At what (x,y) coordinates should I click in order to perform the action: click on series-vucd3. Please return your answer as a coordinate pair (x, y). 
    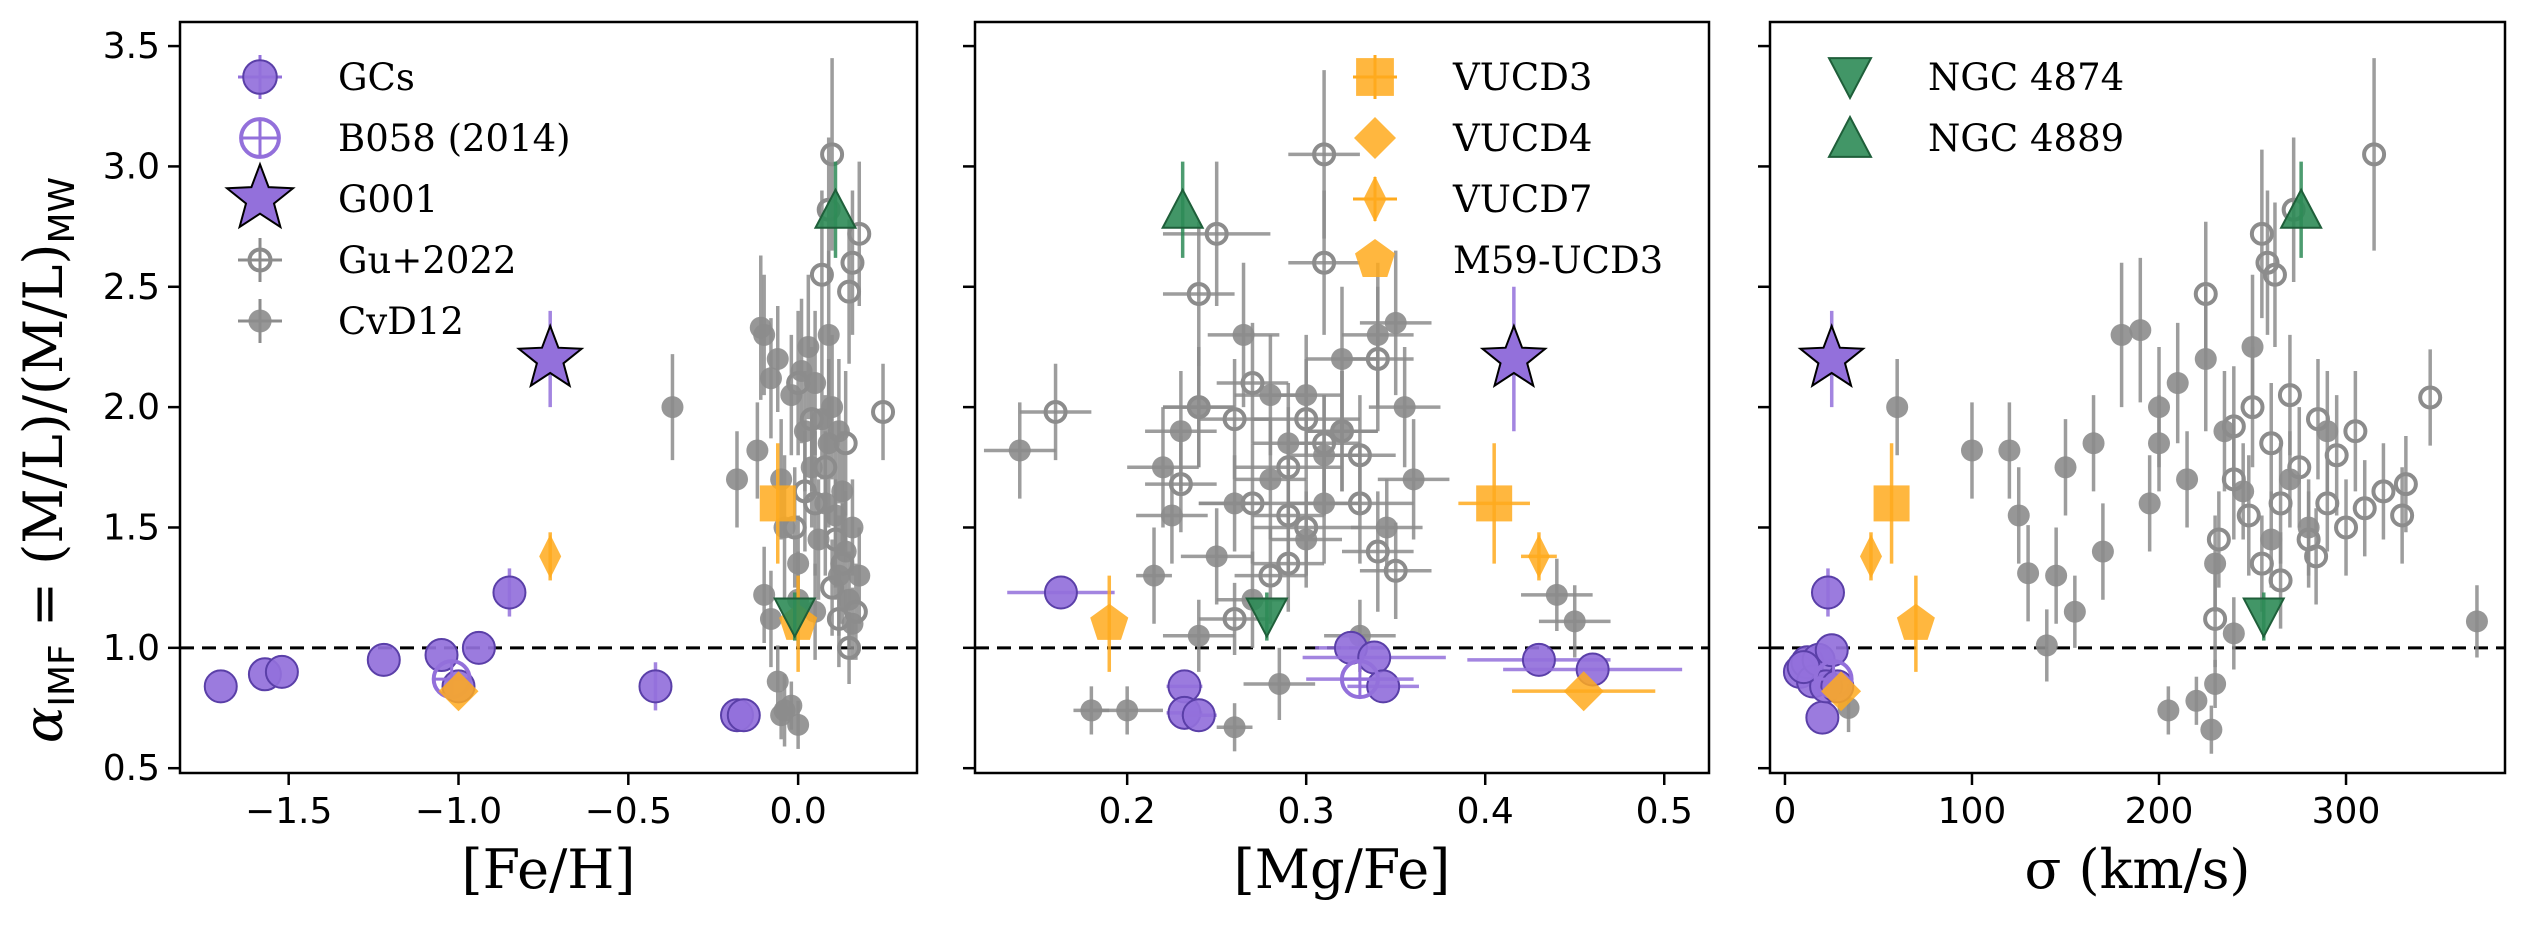
    Looking at the image, I should click on (1891, 503).